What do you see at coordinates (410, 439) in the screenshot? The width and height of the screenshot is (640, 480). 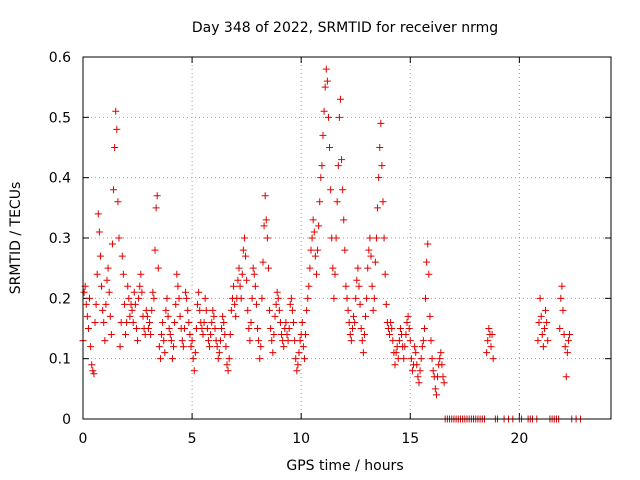 I see `x-tick-label: 15` at bounding box center [410, 439].